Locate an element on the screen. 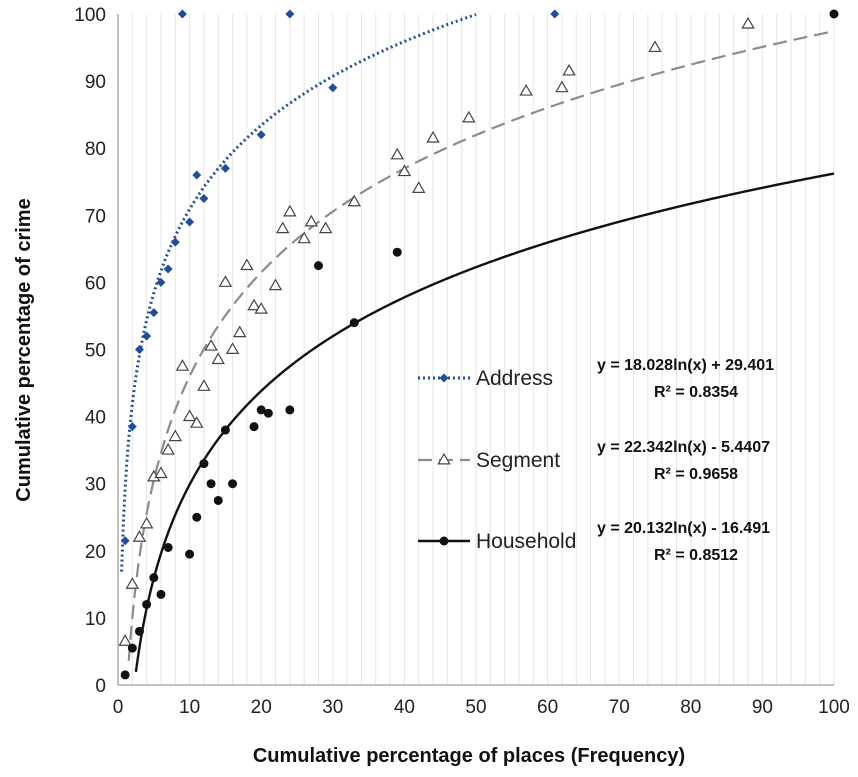  x-tick-label: 50 is located at coordinates (475, 707).